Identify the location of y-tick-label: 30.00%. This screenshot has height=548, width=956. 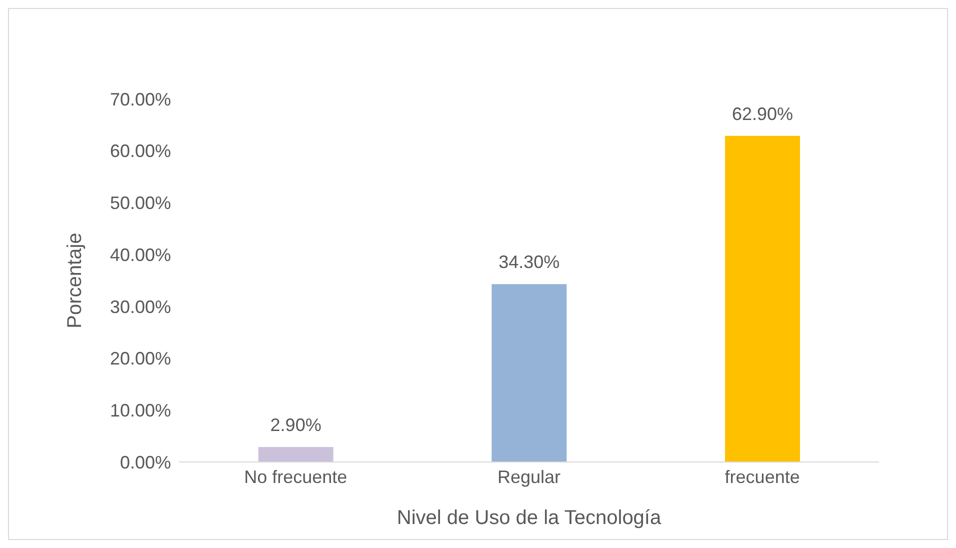
(140, 306).